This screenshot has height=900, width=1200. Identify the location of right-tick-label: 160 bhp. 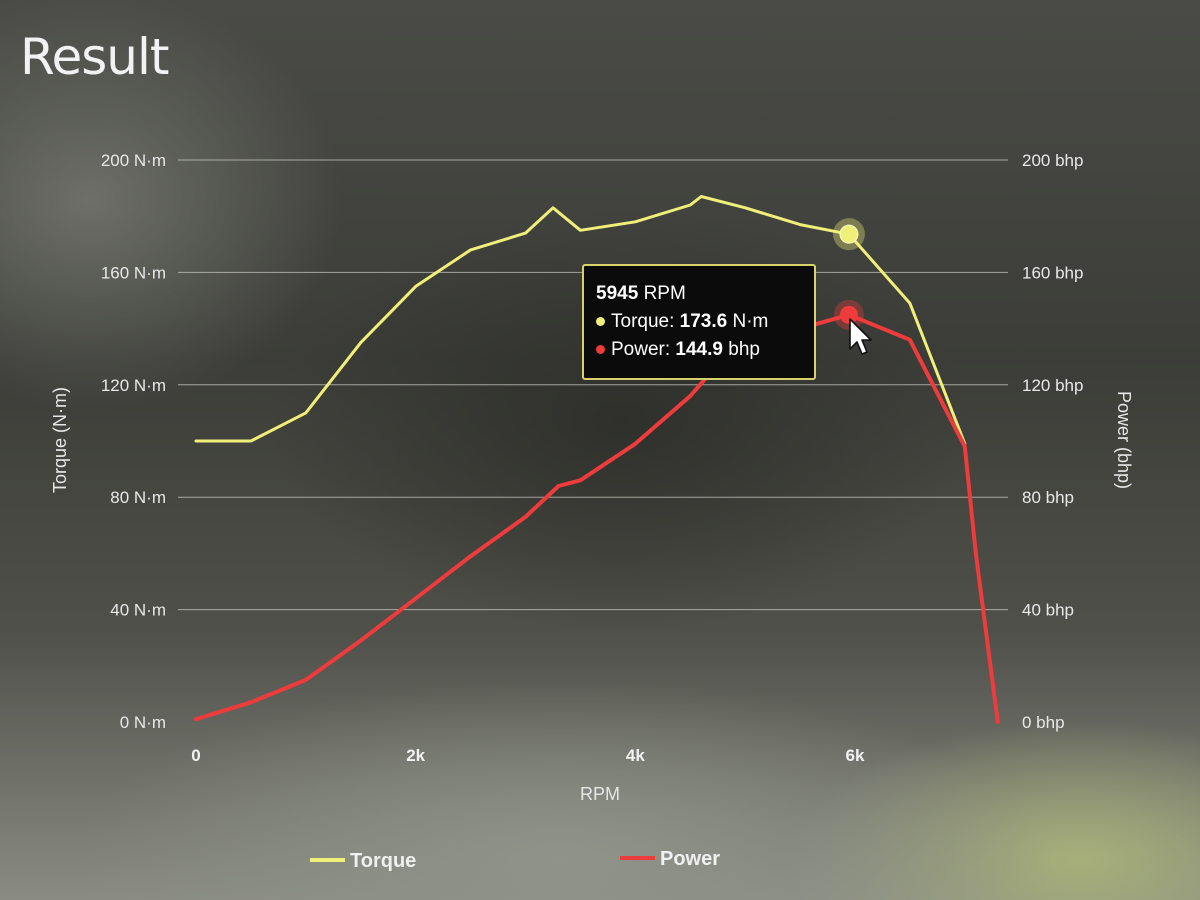
(1052, 272).